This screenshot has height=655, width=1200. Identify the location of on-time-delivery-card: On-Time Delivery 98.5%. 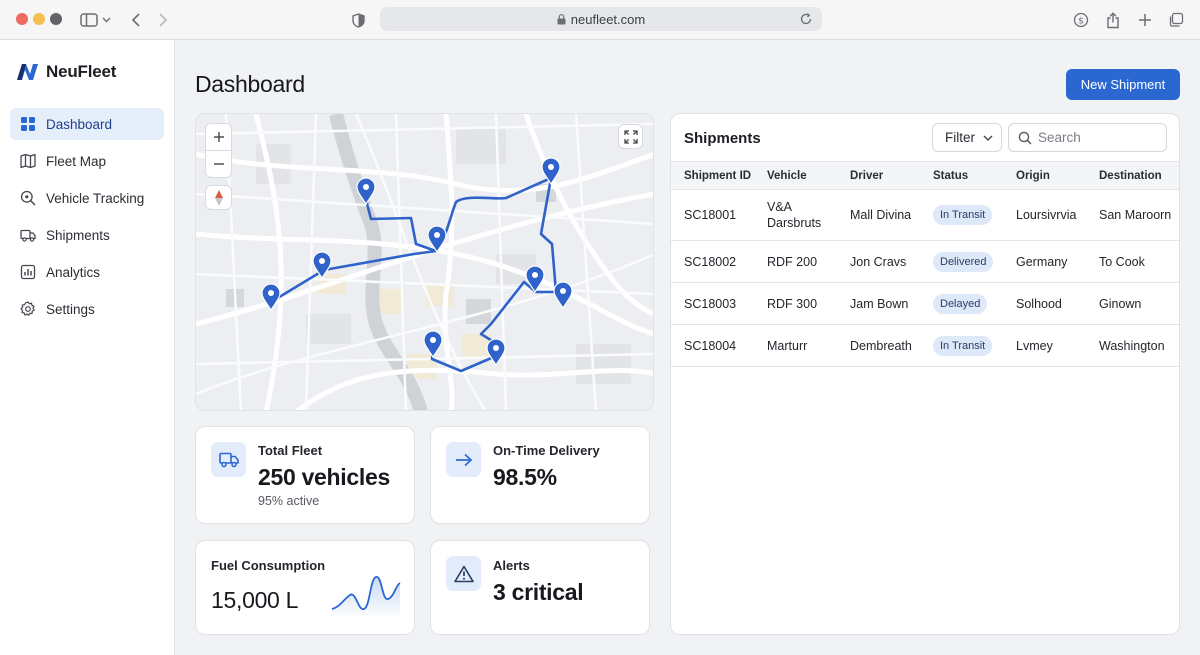
(540, 475).